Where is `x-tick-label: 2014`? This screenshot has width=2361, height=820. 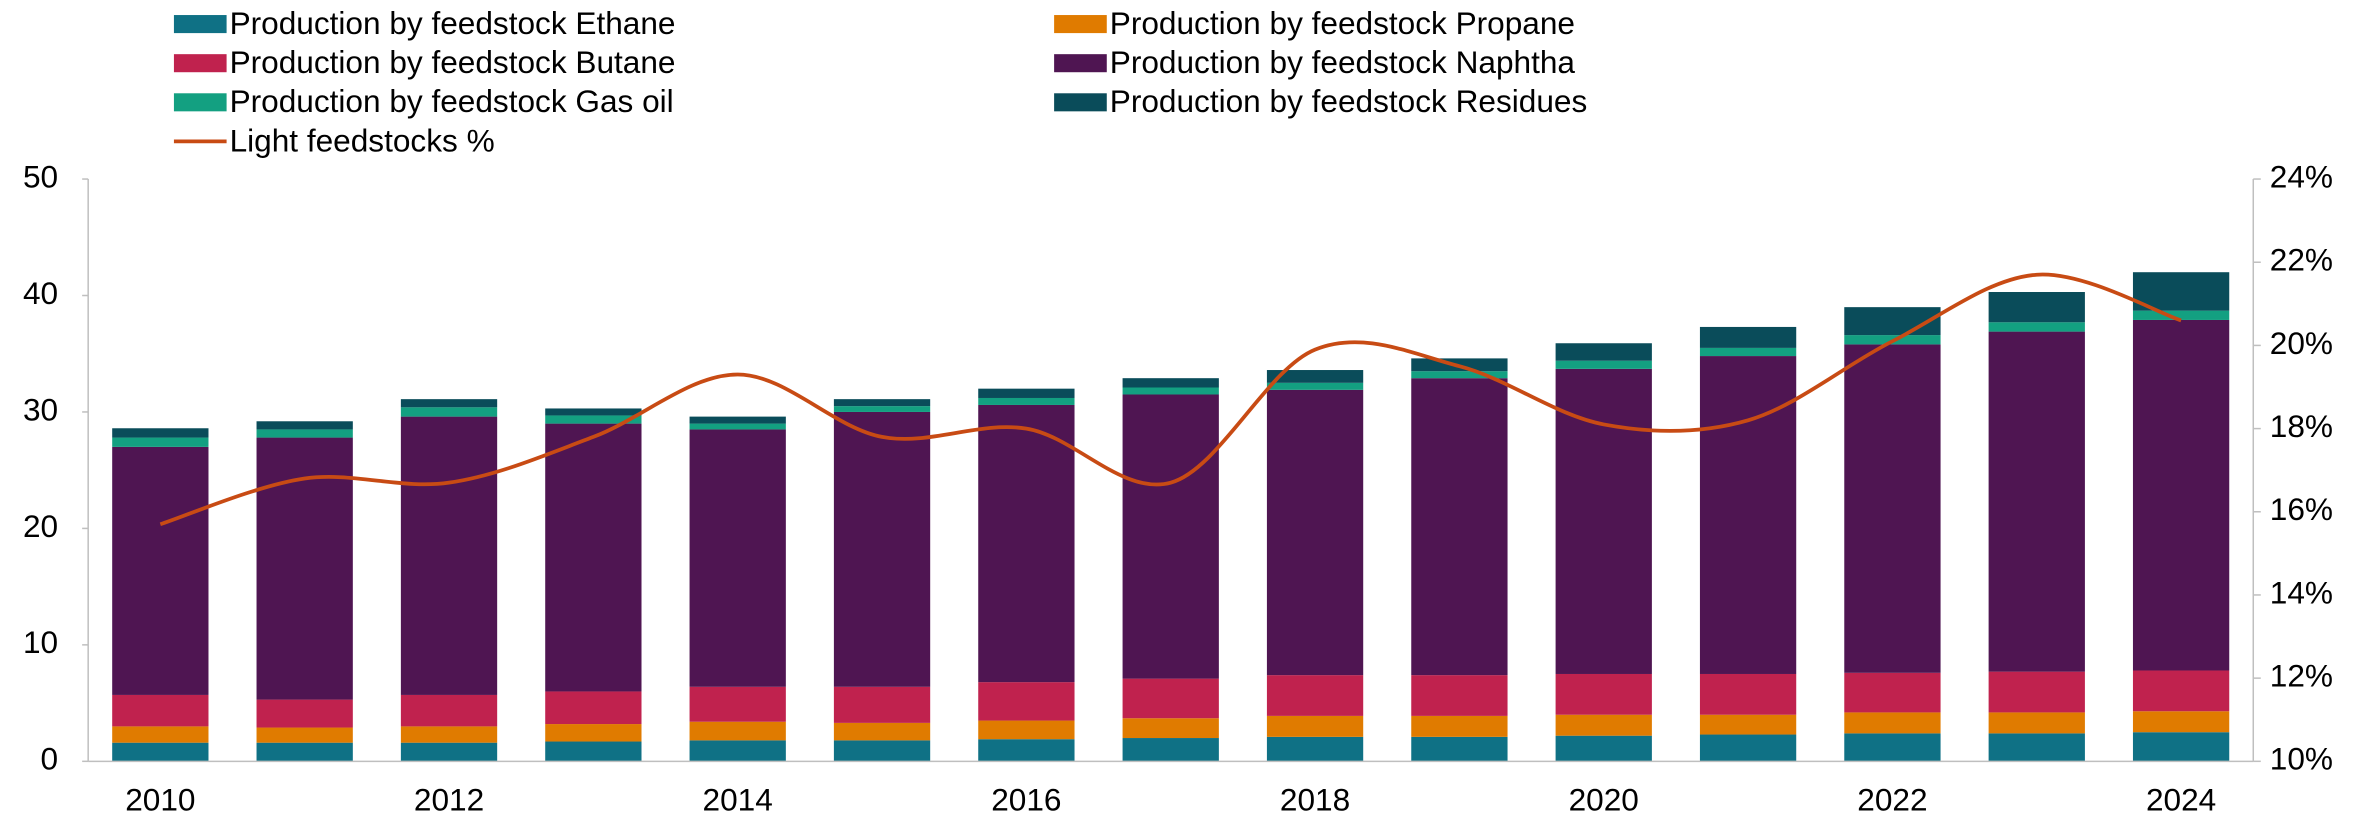
x-tick-label: 2014 is located at coordinates (738, 799).